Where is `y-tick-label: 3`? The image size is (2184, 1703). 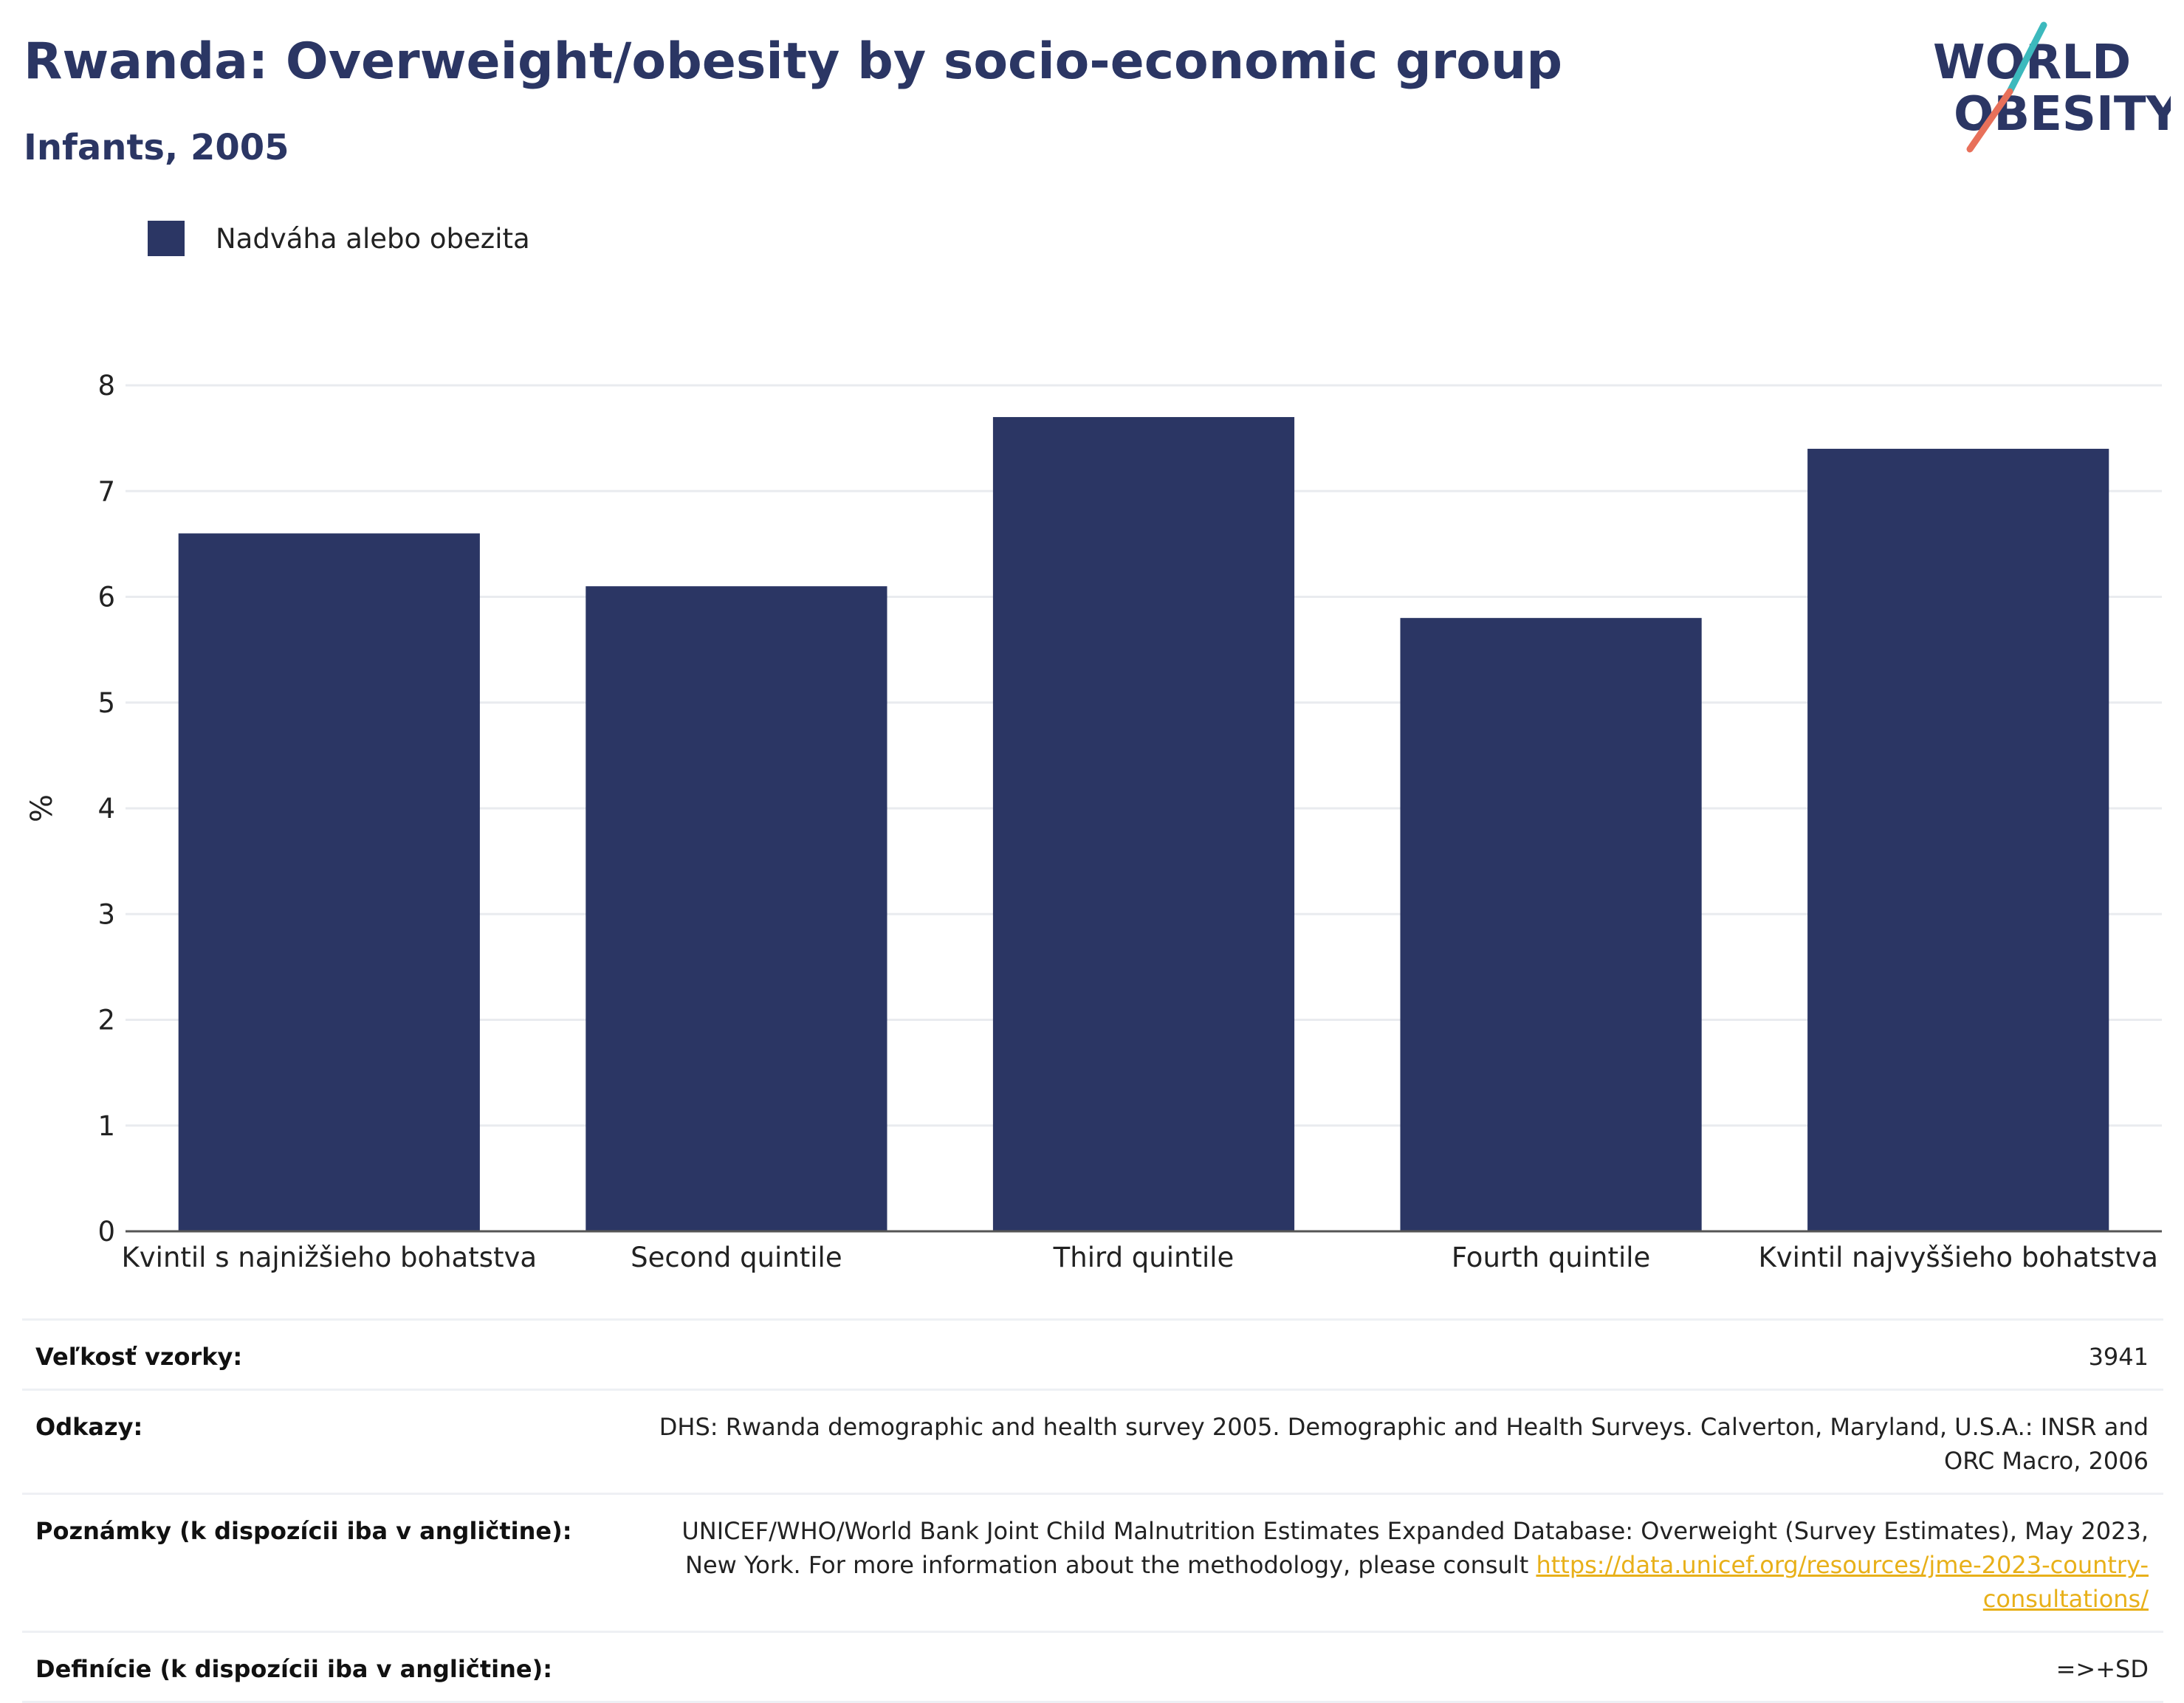 y-tick-label: 3 is located at coordinates (106, 914).